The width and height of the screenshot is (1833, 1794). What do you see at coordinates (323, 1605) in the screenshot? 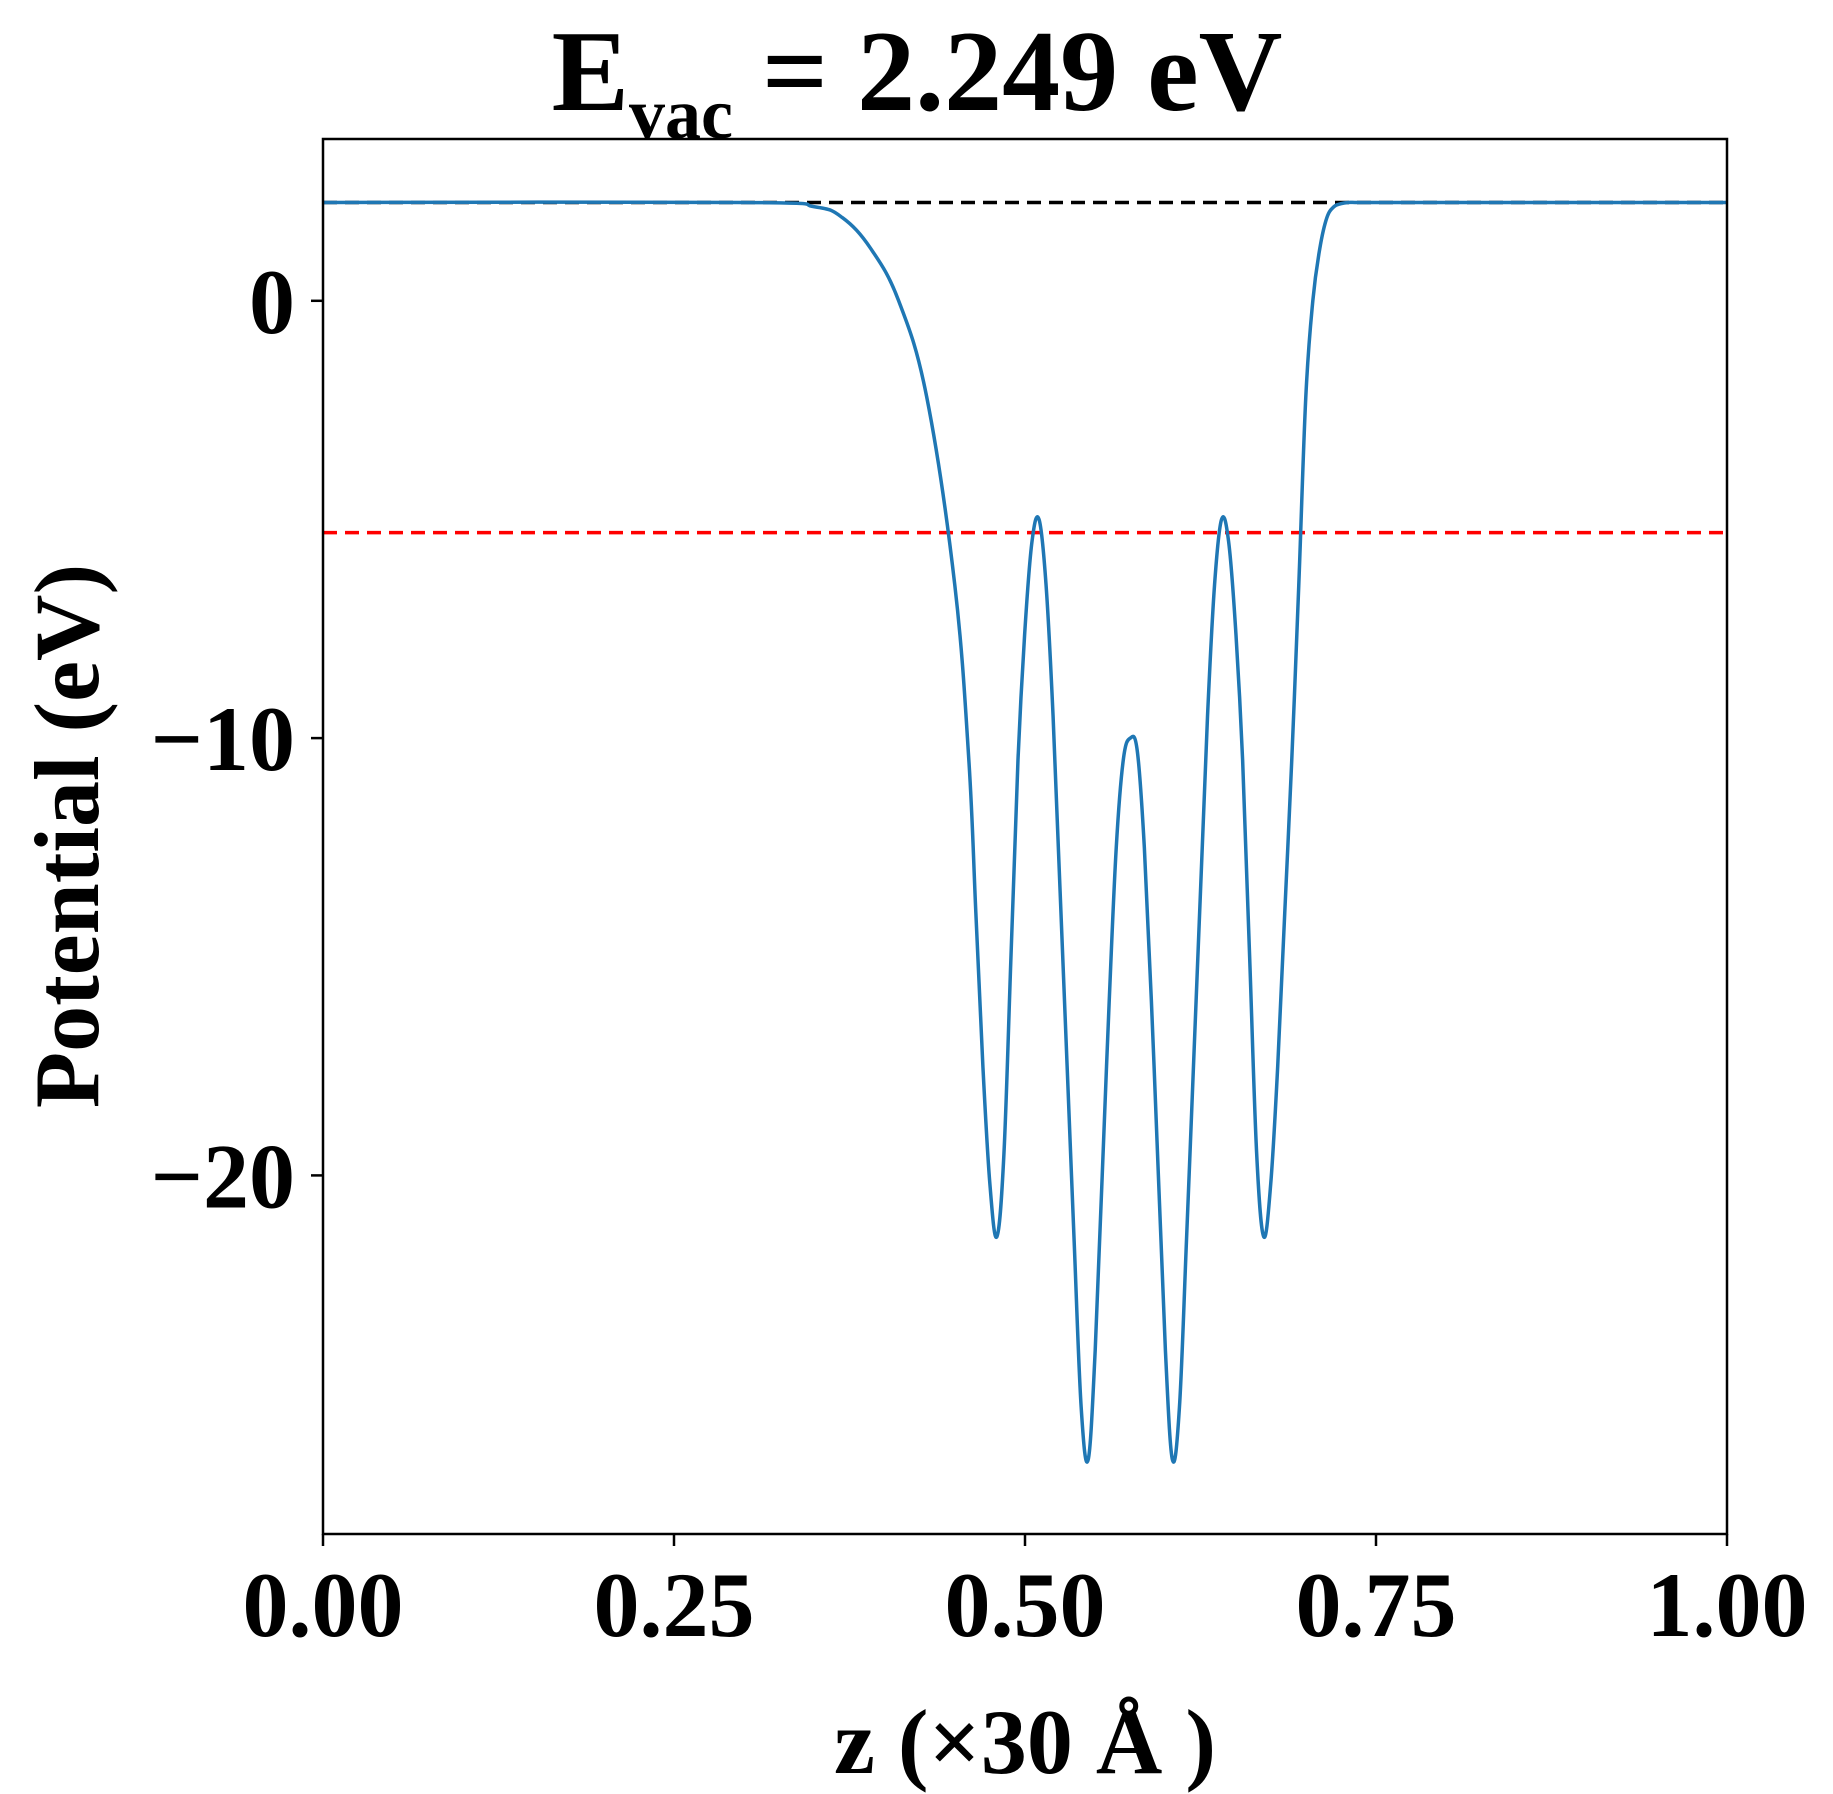
I see `x-tick-label: 0.00` at bounding box center [323, 1605].